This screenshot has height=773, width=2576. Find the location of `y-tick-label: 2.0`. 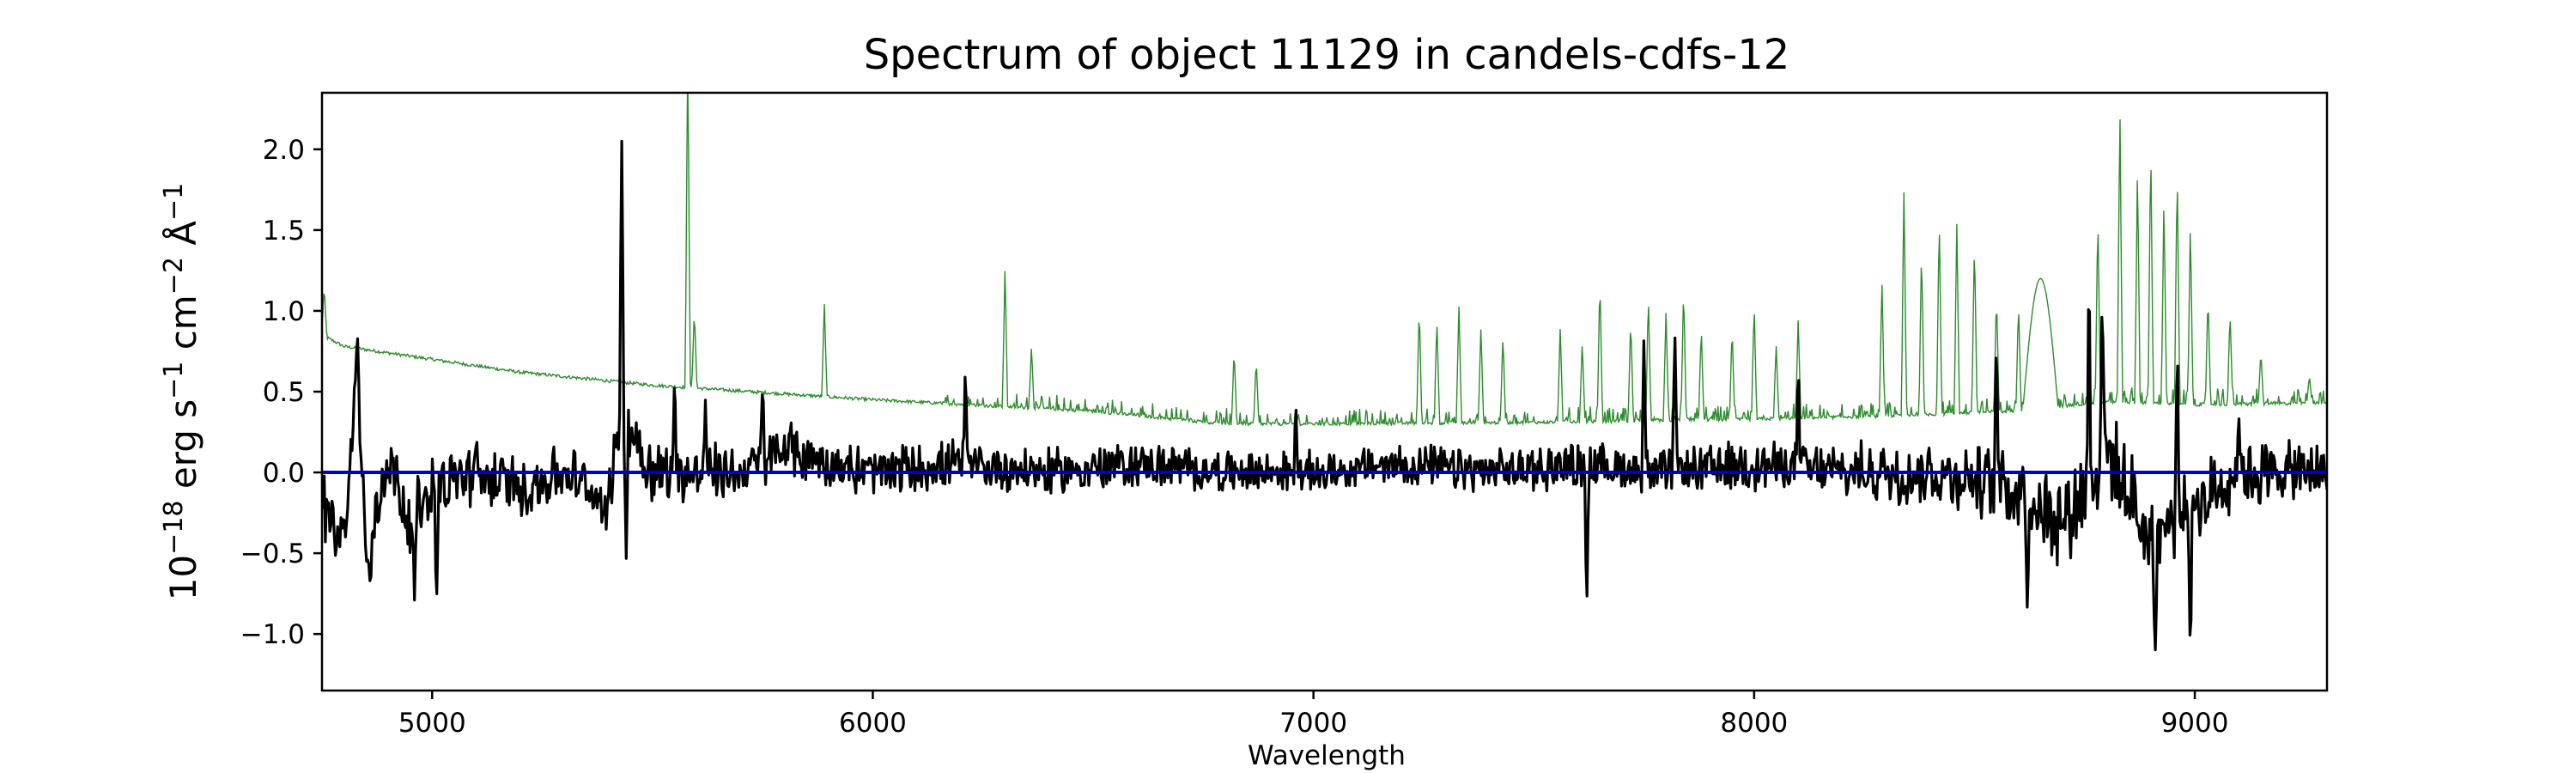

y-tick-label: 2.0 is located at coordinates (284, 150).